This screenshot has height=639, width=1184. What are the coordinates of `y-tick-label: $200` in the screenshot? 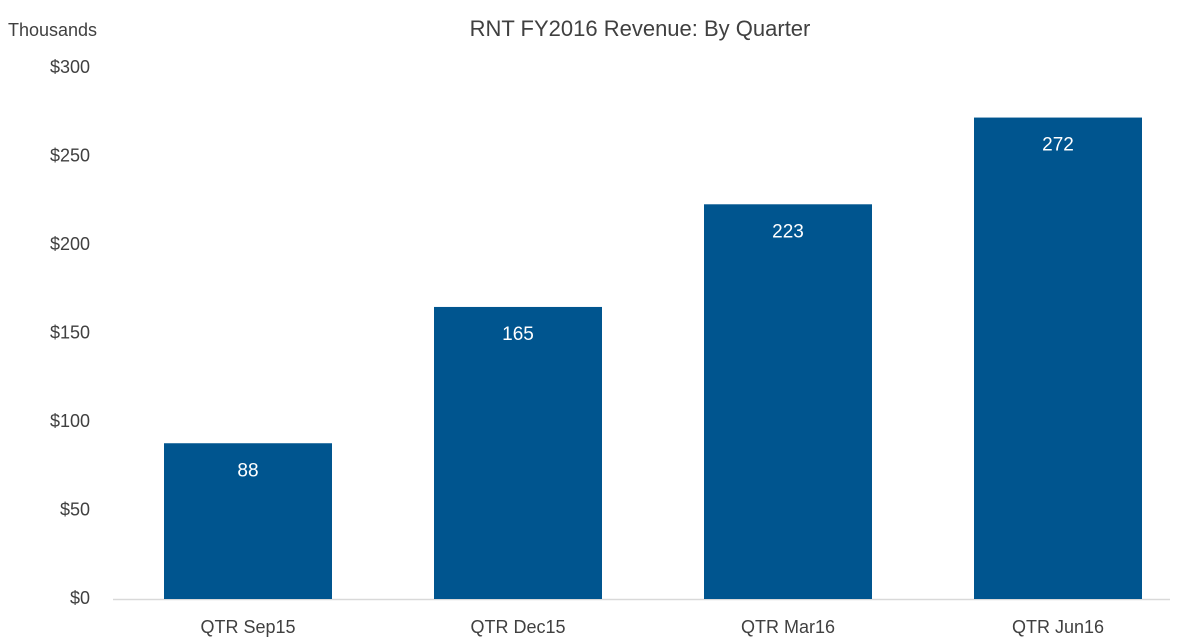 It's located at (70, 244).